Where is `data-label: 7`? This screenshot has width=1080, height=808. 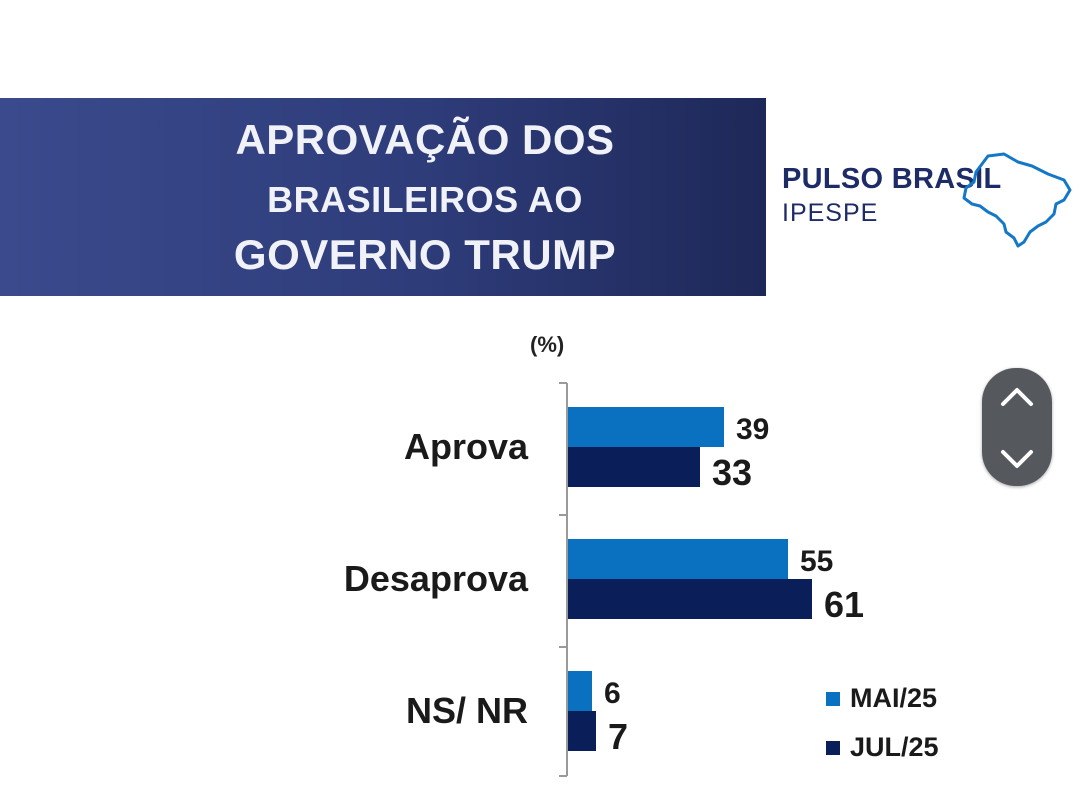
data-label: 7 is located at coordinates (618, 736).